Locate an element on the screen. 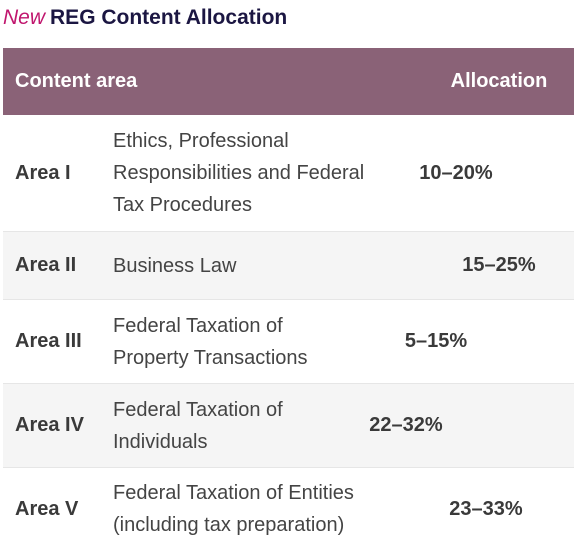 Image resolution: width=574 pixels, height=550 pixels. area-label: Area II is located at coordinates (46, 265).